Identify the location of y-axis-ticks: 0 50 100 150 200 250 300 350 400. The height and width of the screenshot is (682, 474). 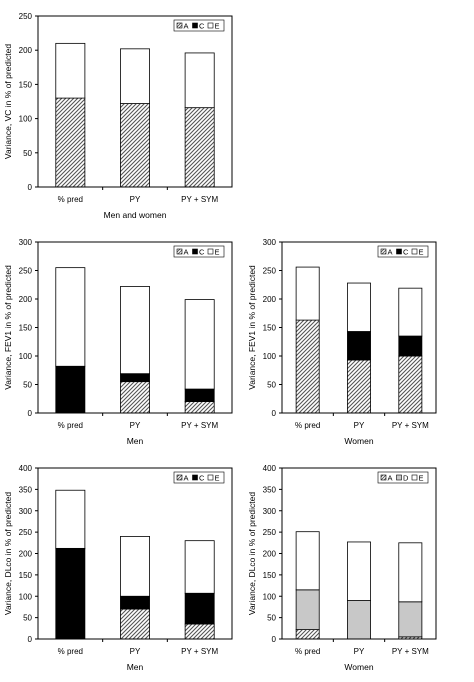
(28, 554).